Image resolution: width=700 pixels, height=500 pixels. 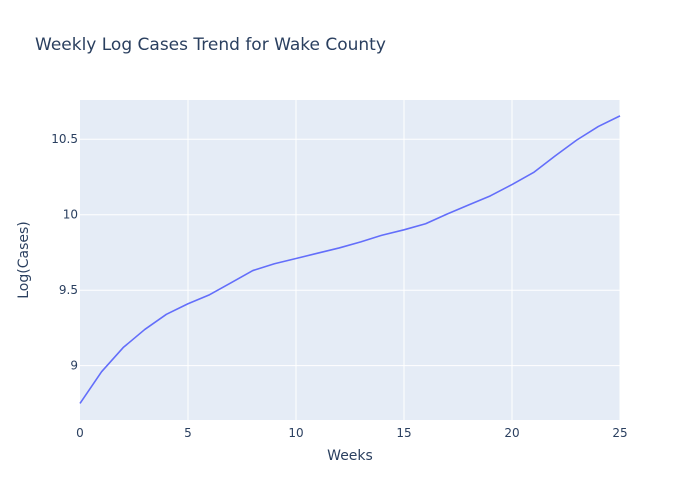 What do you see at coordinates (70, 215) in the screenshot?
I see `y-tick-label: 10` at bounding box center [70, 215].